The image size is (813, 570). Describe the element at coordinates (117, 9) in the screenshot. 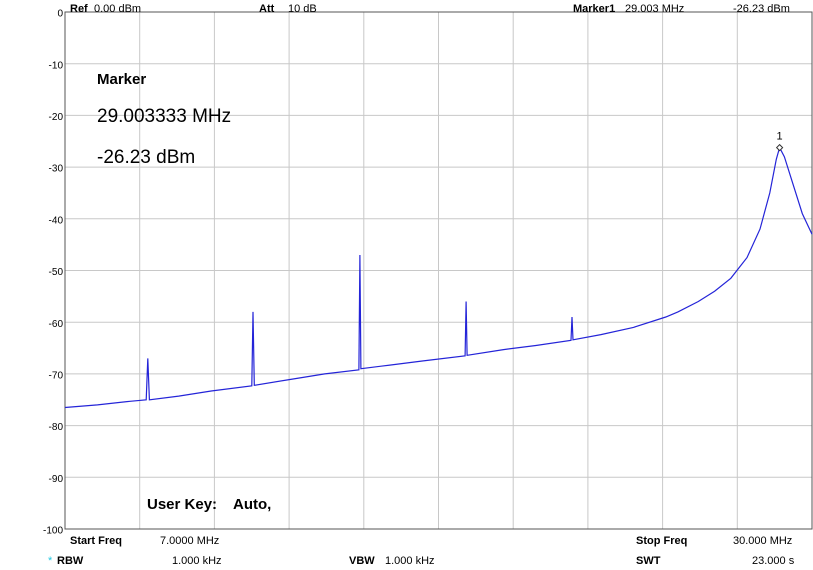

I see `ref-value: 0.00 dBm` at that location.